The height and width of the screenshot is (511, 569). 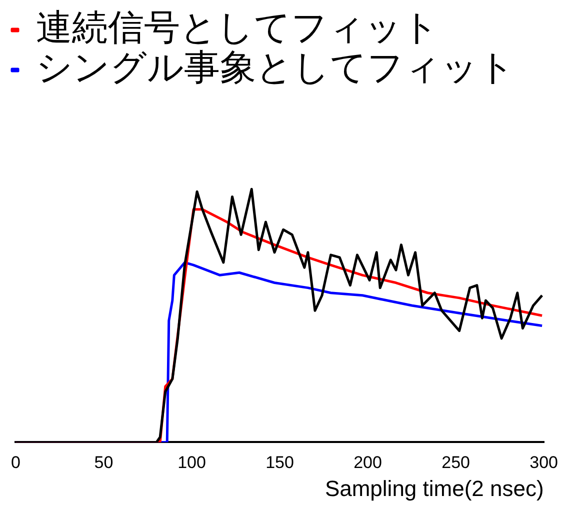 I want to click on x-tick-label: 100, so click(x=192, y=462).